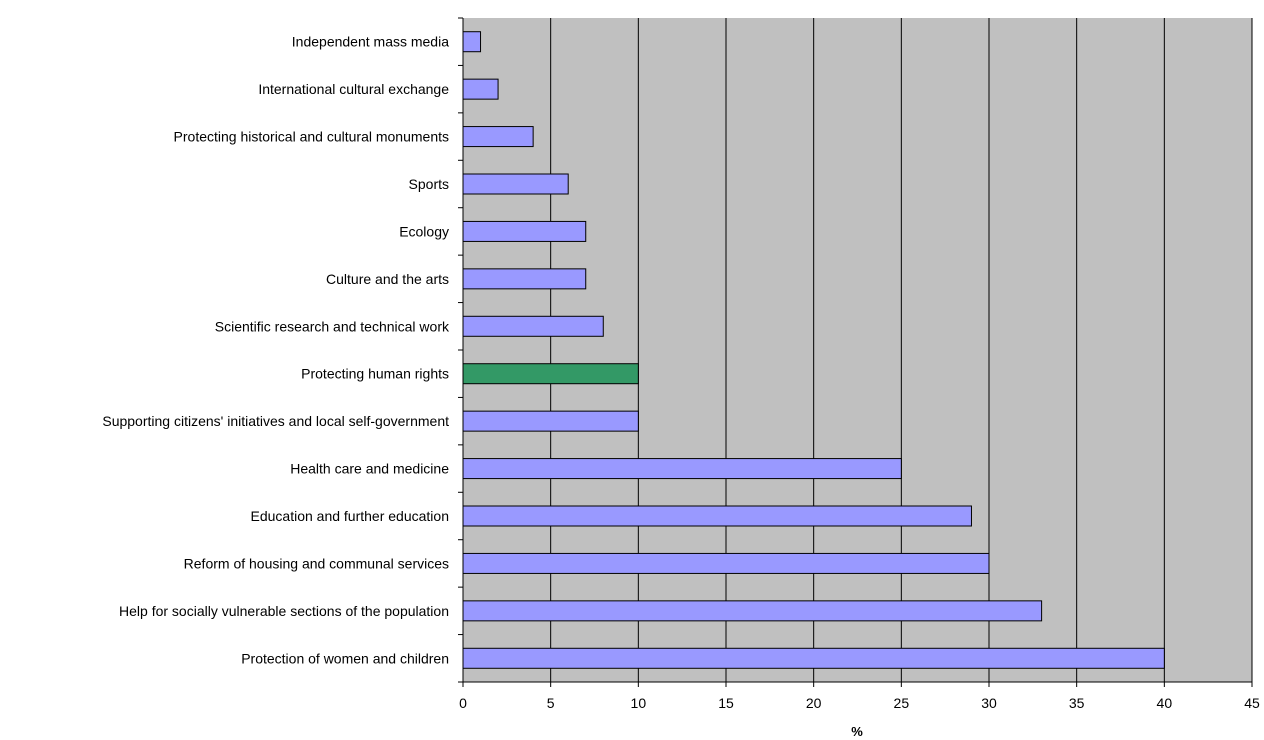 The height and width of the screenshot is (740, 1264). What do you see at coordinates (316, 563) in the screenshot?
I see `category-label: Reform of housing and communal services` at bounding box center [316, 563].